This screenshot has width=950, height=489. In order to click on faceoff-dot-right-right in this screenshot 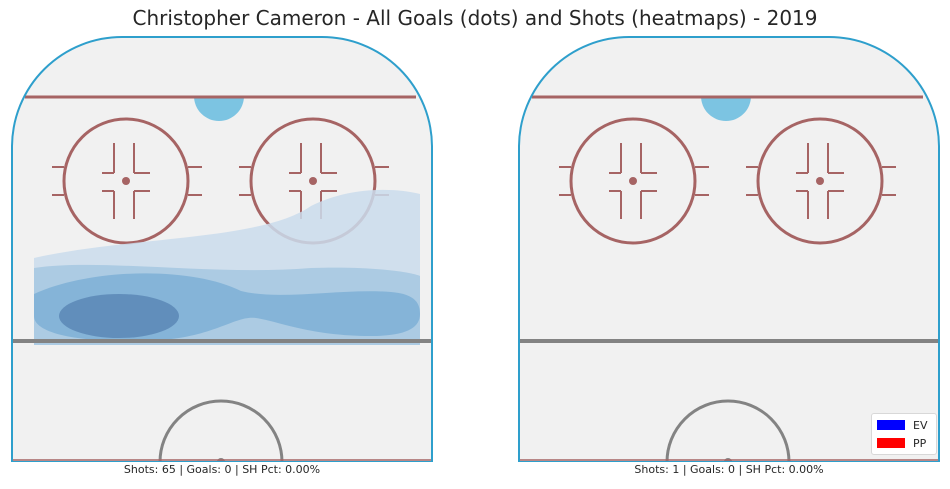, I will do `click(820, 181)`.